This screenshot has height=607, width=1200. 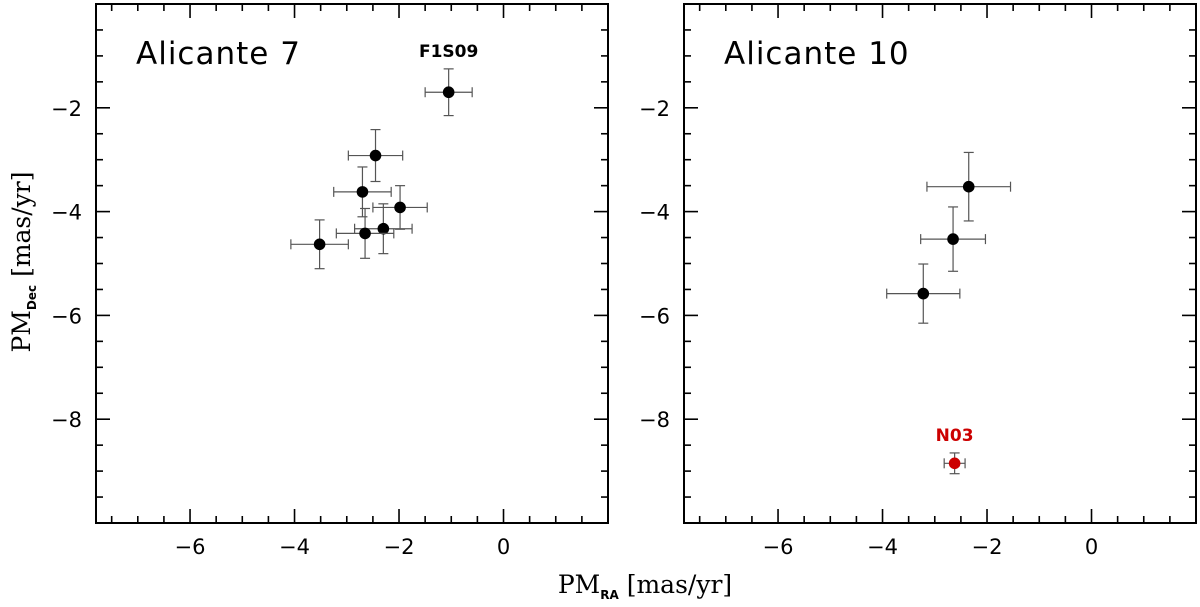 I want to click on point-annotation: N03, so click(x=955, y=436).